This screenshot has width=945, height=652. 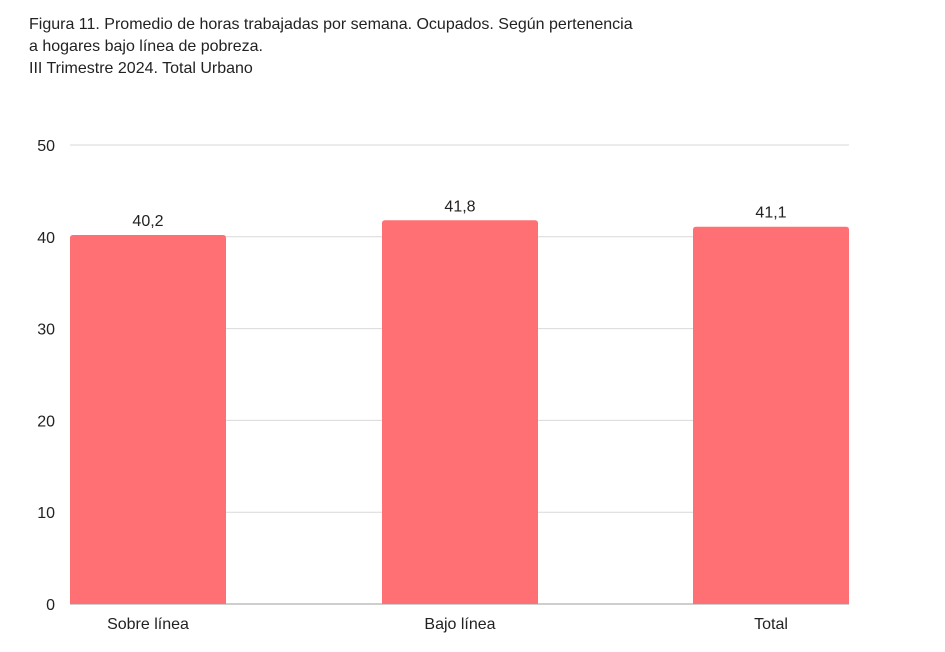 What do you see at coordinates (46, 238) in the screenshot?
I see `y-tick-label: 40` at bounding box center [46, 238].